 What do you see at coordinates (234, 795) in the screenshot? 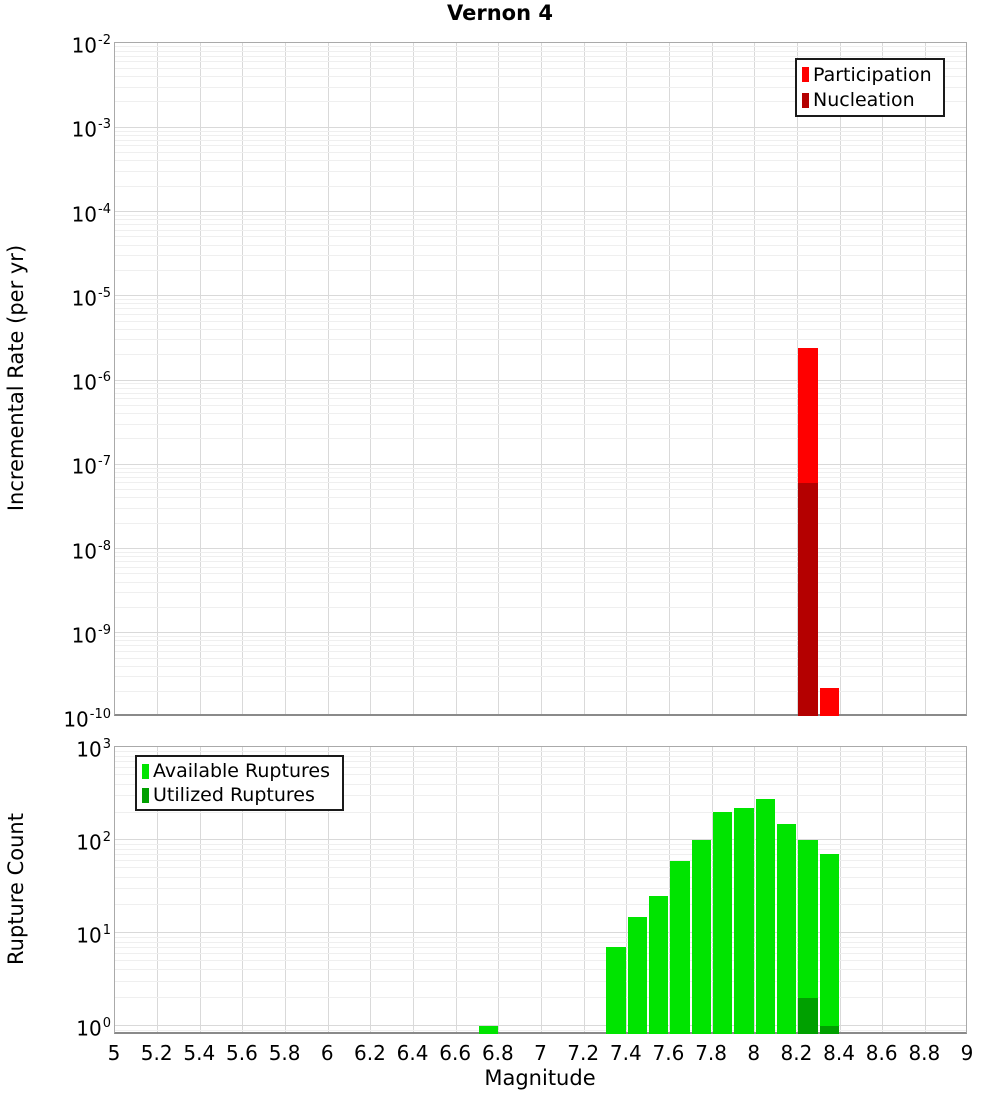
I see `utilized-ruptures-legend-label: Utilized Ruptures` at bounding box center [234, 795].